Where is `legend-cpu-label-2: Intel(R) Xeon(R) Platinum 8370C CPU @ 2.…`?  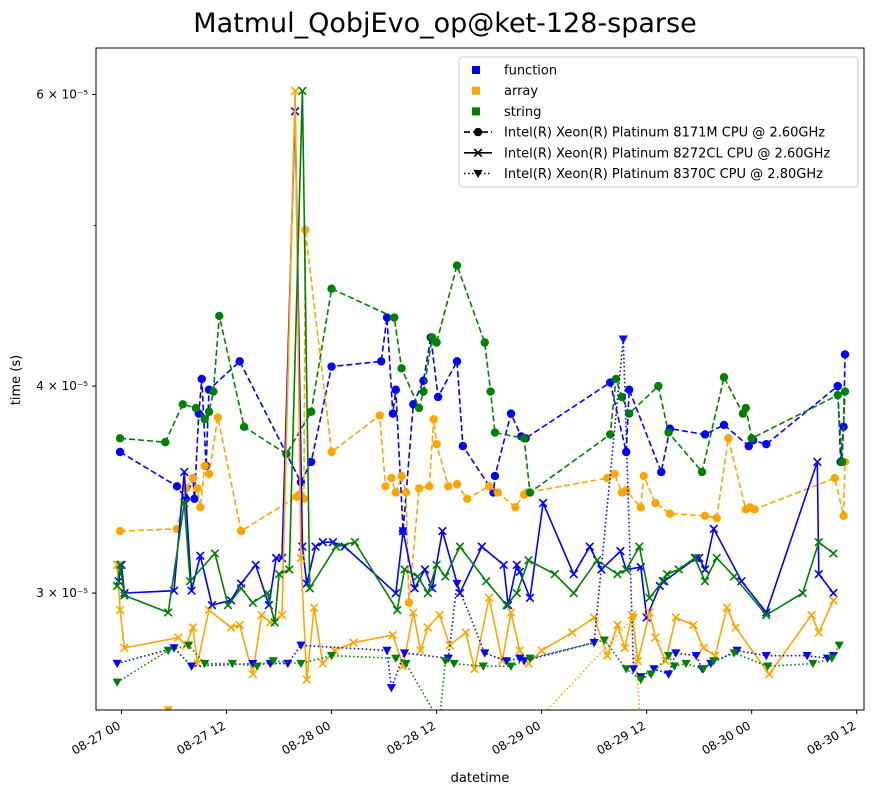
legend-cpu-label-2: Intel(R) Xeon(R) Platinum 8370C CPU @ 2.… is located at coordinates (663, 174).